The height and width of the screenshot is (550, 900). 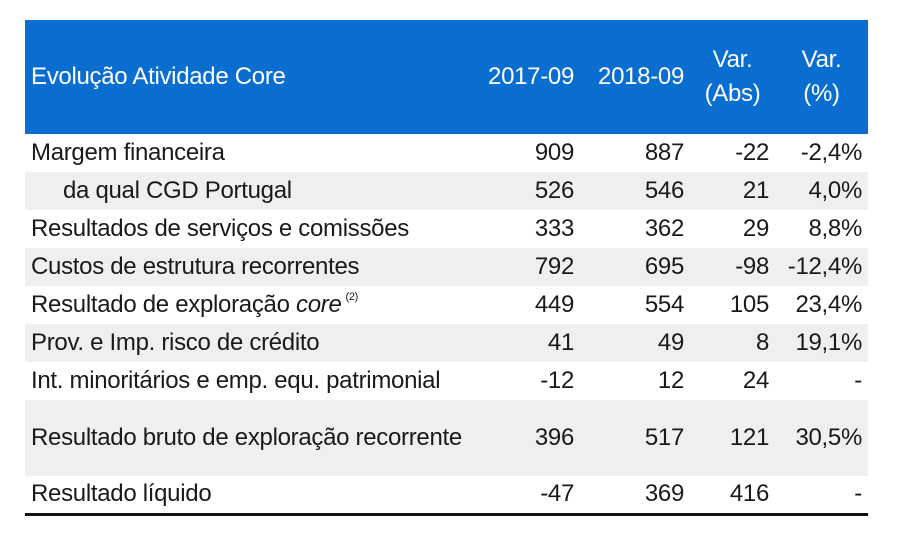 I want to click on value-var-abs: 24, so click(x=755, y=380).